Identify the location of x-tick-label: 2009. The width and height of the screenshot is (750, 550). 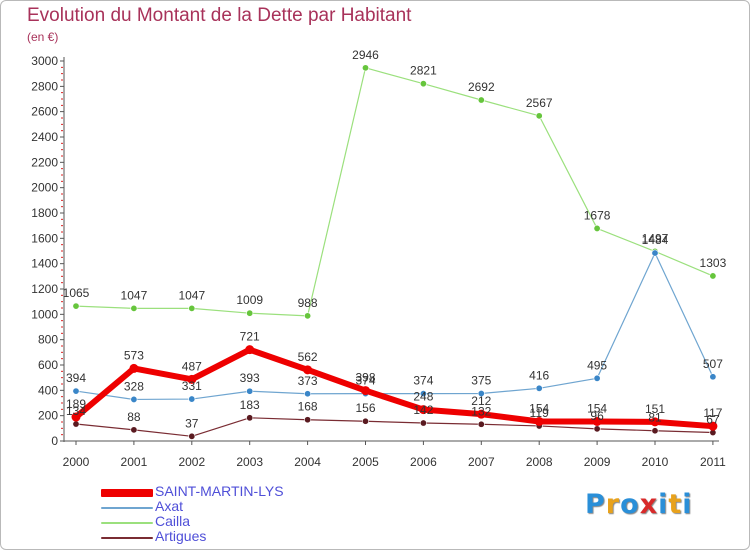
(597, 462).